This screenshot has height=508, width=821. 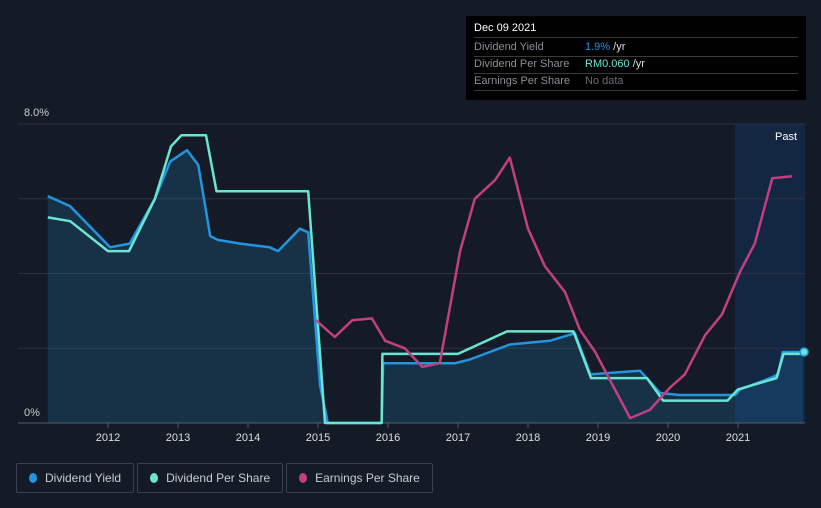 I want to click on x-tick-label: 2019, so click(x=598, y=438).